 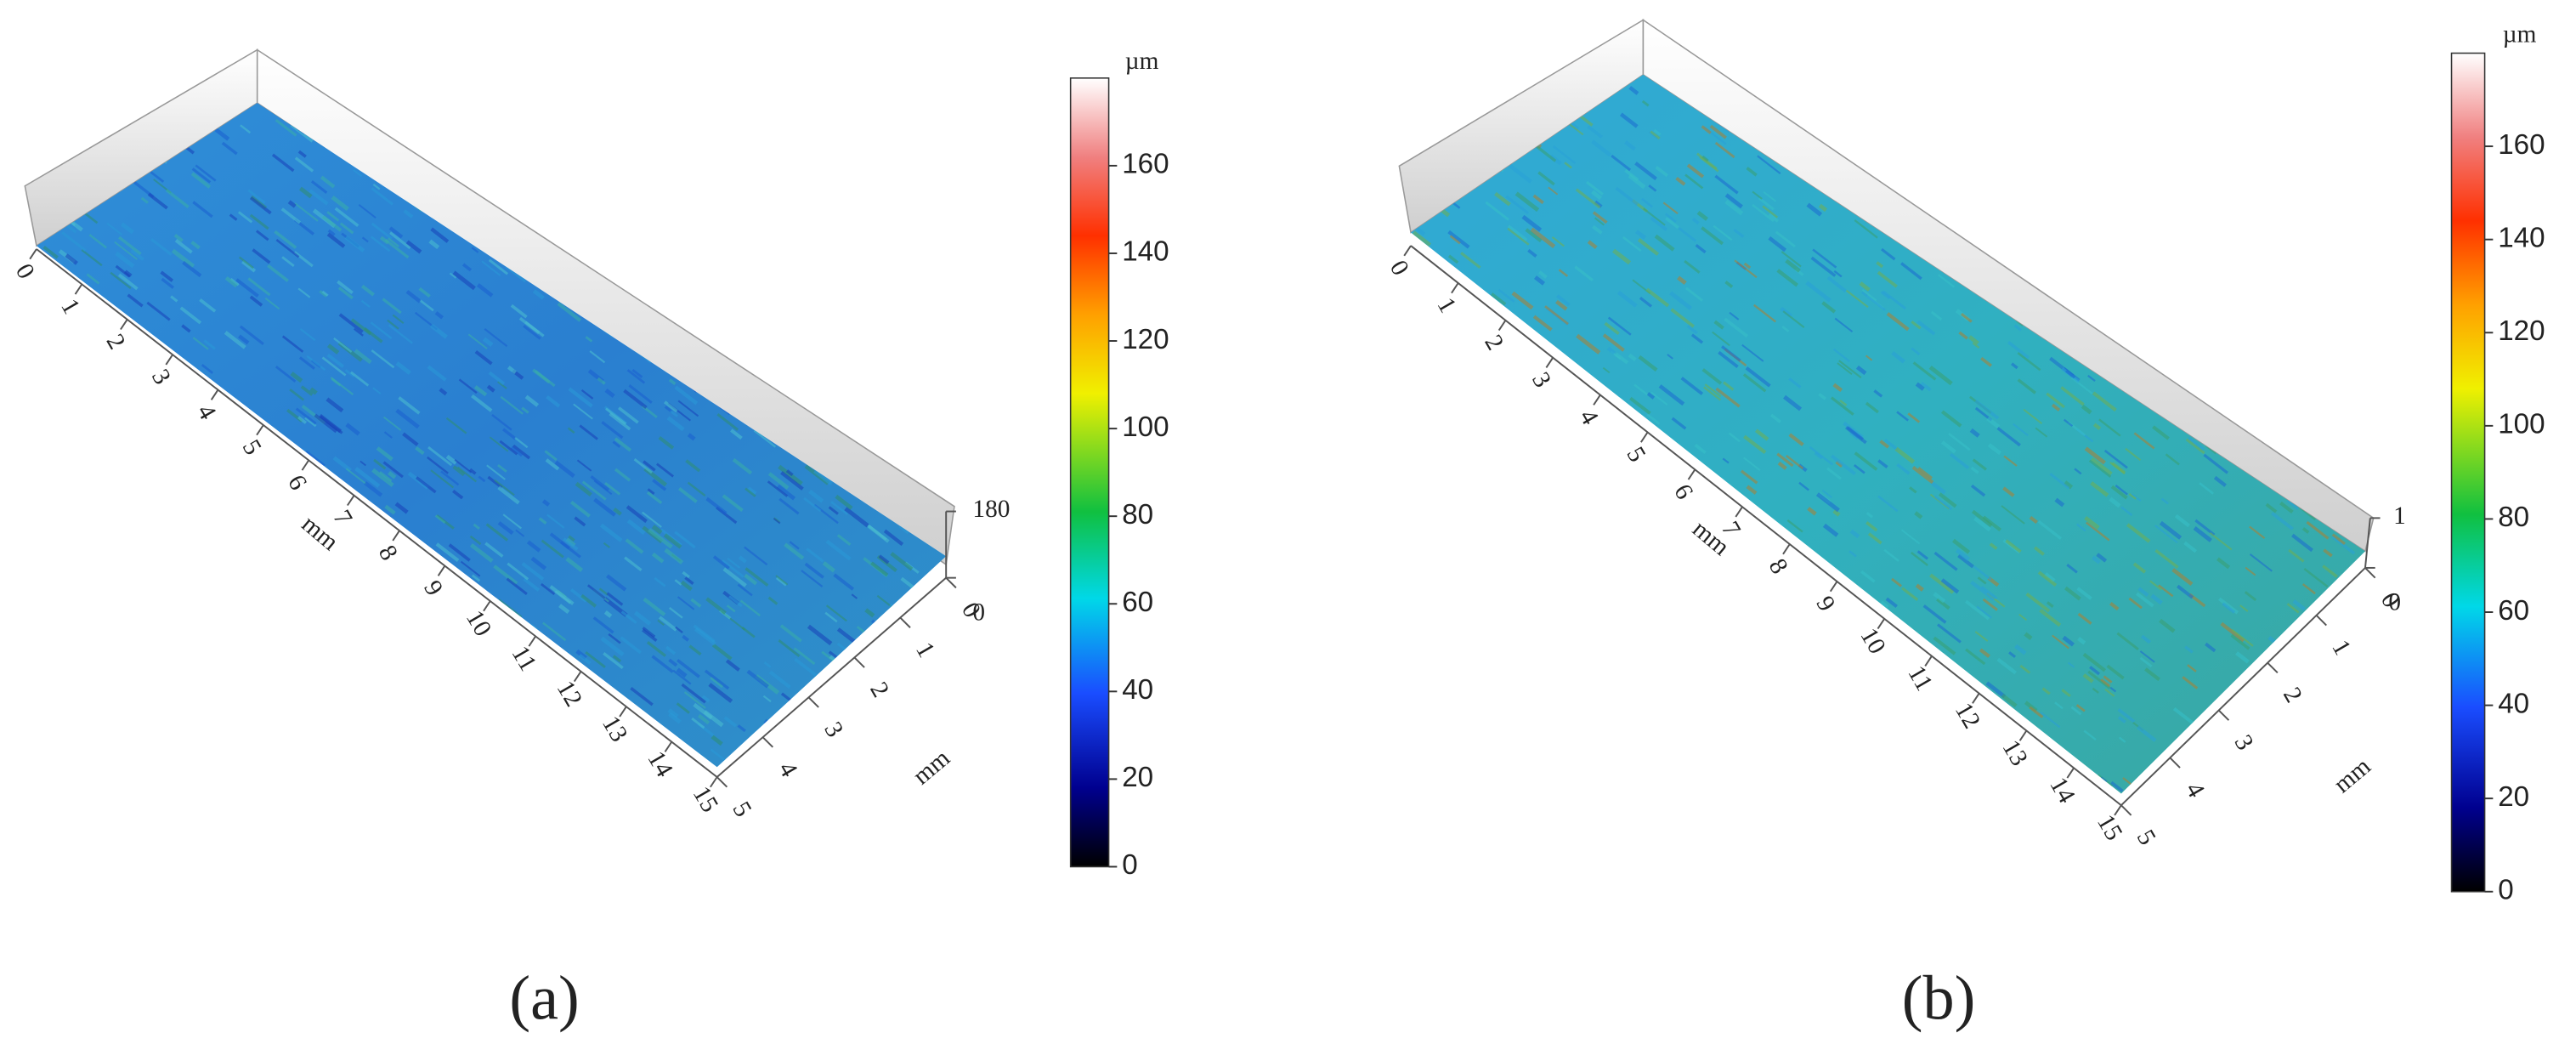 What do you see at coordinates (1137, 514) in the screenshot?
I see `colorbar-tick-label: 80` at bounding box center [1137, 514].